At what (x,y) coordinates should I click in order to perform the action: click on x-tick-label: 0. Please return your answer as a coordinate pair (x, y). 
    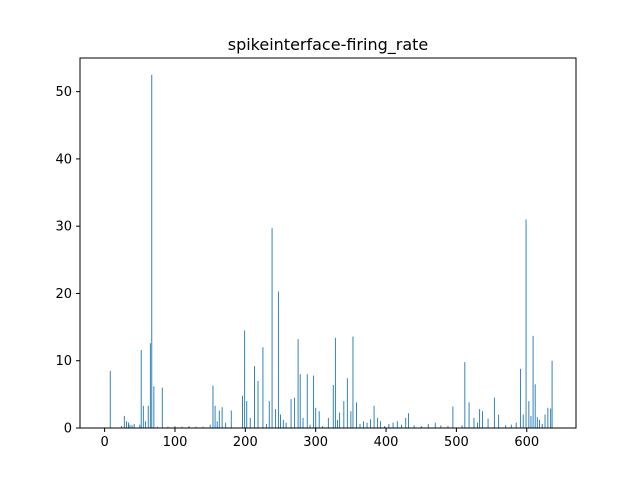
    Looking at the image, I should click on (104, 442).